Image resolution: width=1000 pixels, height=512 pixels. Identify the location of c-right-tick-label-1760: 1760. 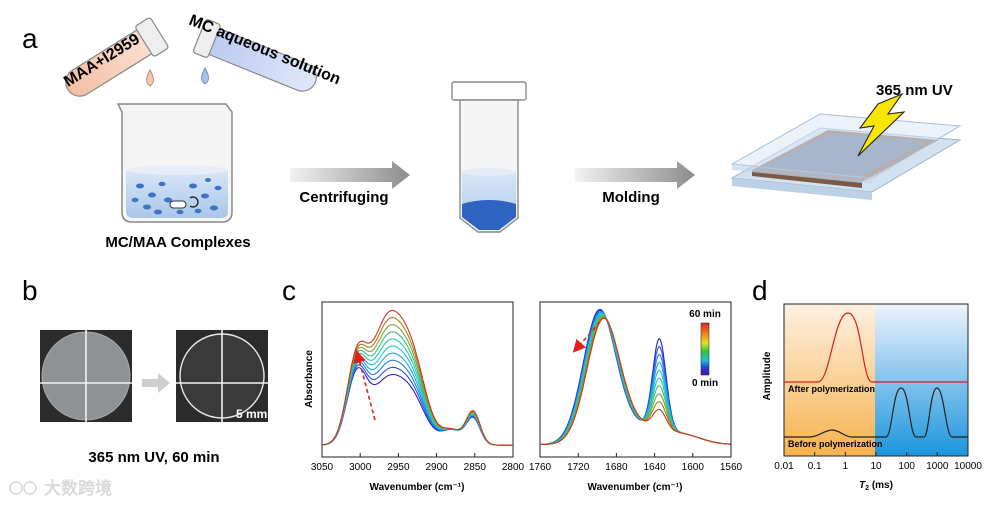
(540, 467).